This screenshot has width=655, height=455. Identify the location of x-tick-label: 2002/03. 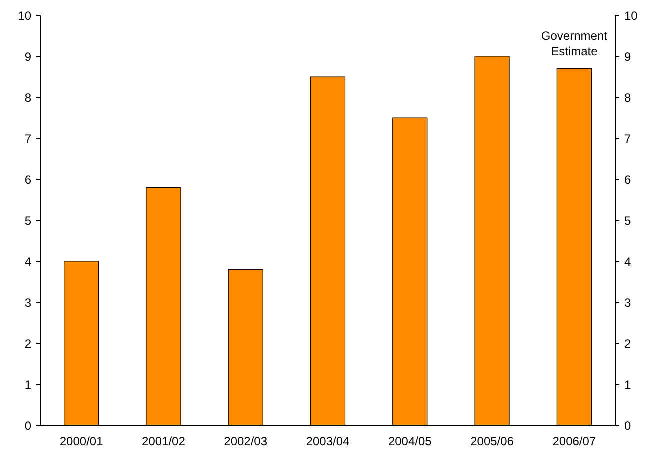
(246, 441).